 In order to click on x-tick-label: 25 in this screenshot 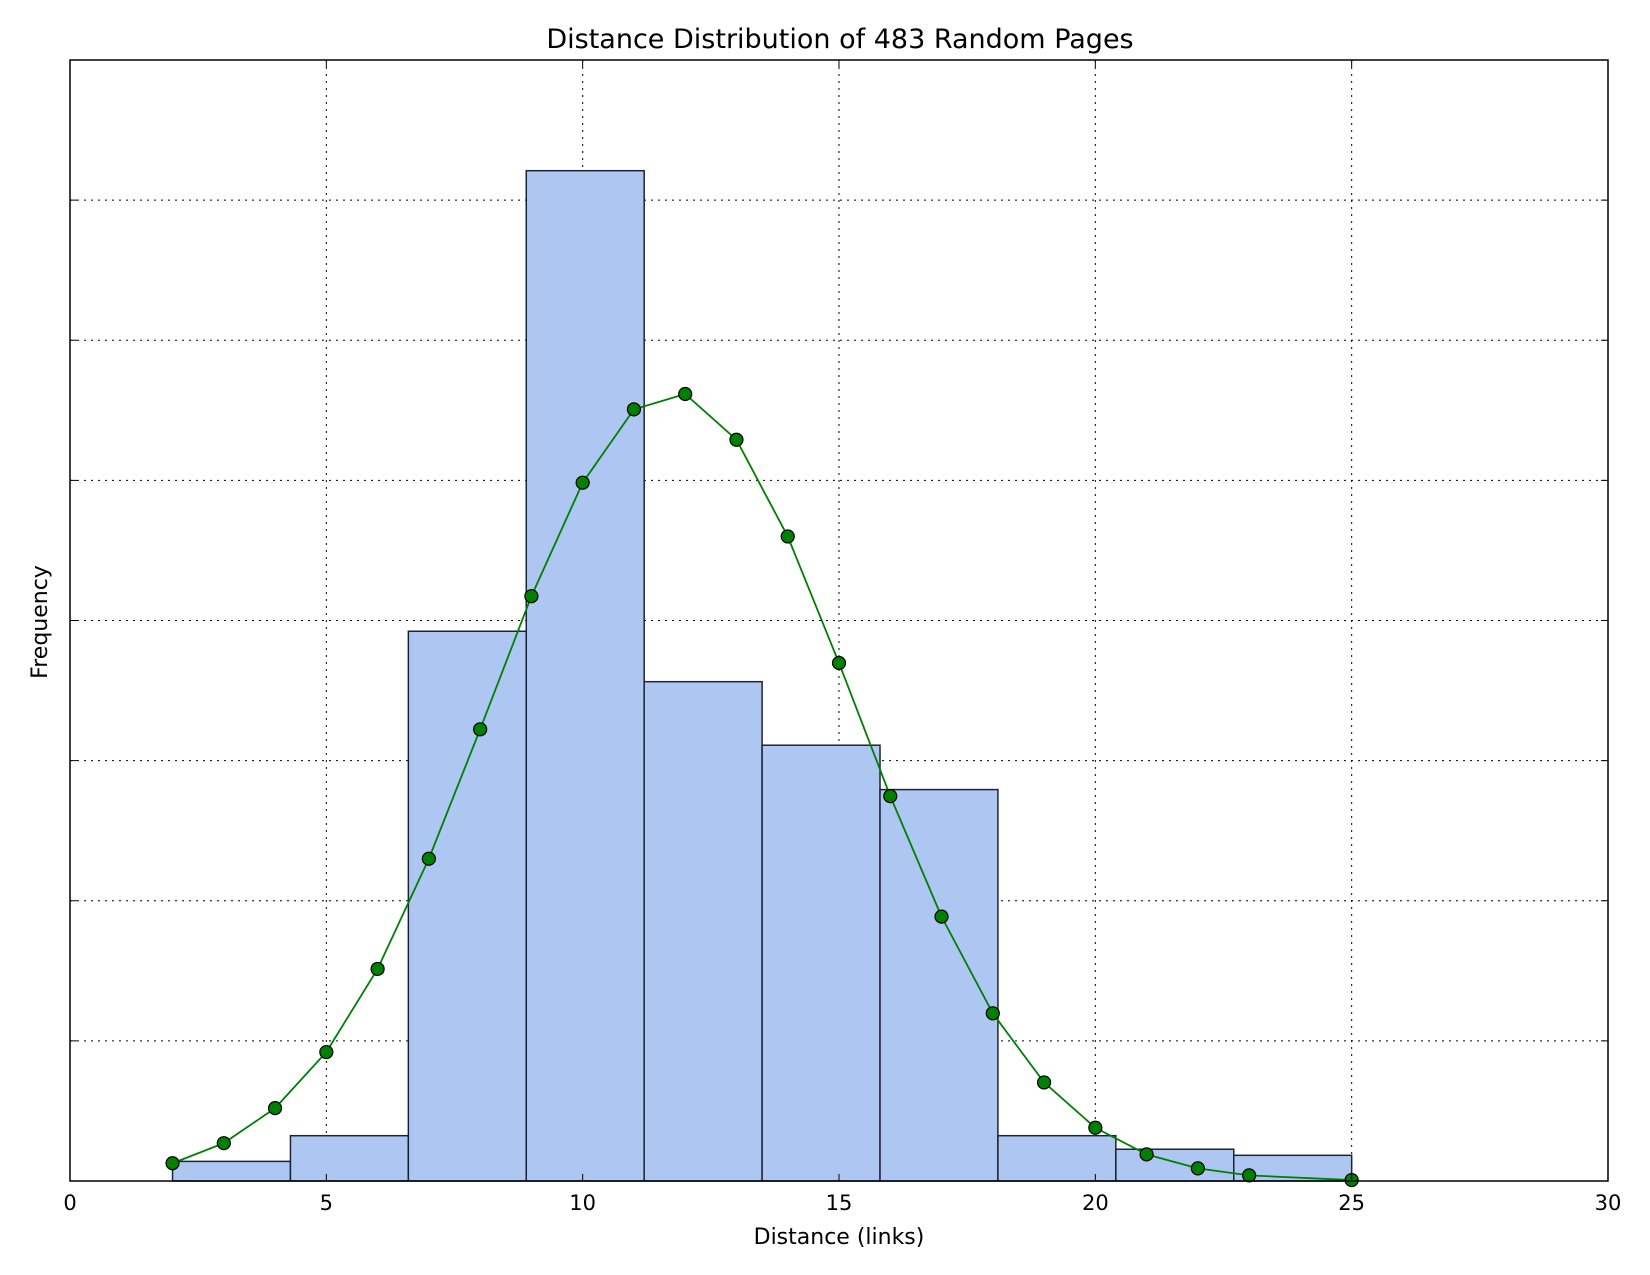, I will do `click(1351, 1203)`.